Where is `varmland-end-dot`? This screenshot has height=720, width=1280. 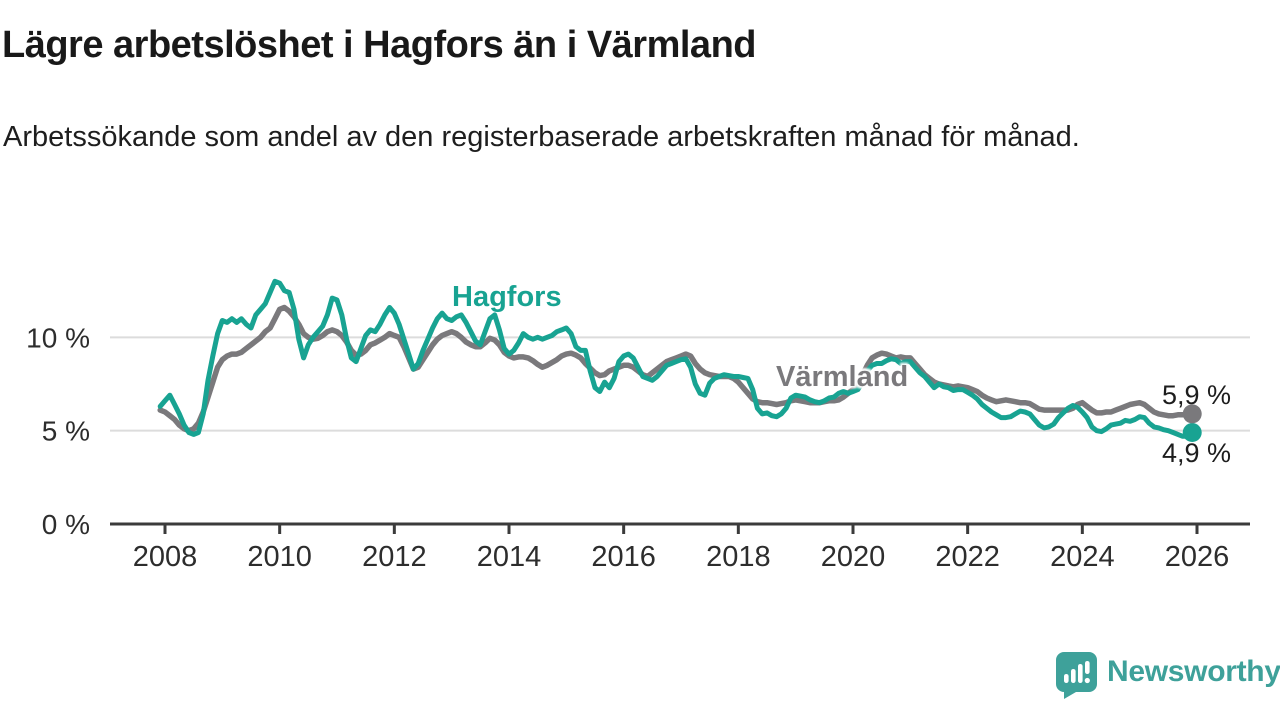
varmland-end-dot is located at coordinates (1192, 414).